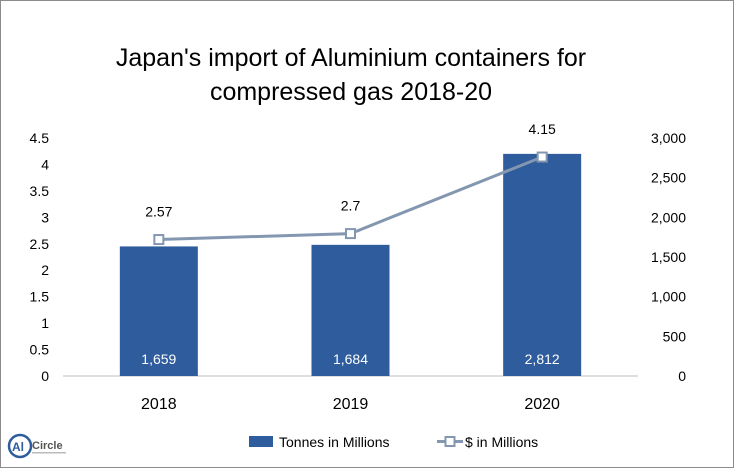 Image resolution: width=734 pixels, height=468 pixels. What do you see at coordinates (668, 257) in the screenshot?
I see `y-right-tick-label: 1,500` at bounding box center [668, 257].